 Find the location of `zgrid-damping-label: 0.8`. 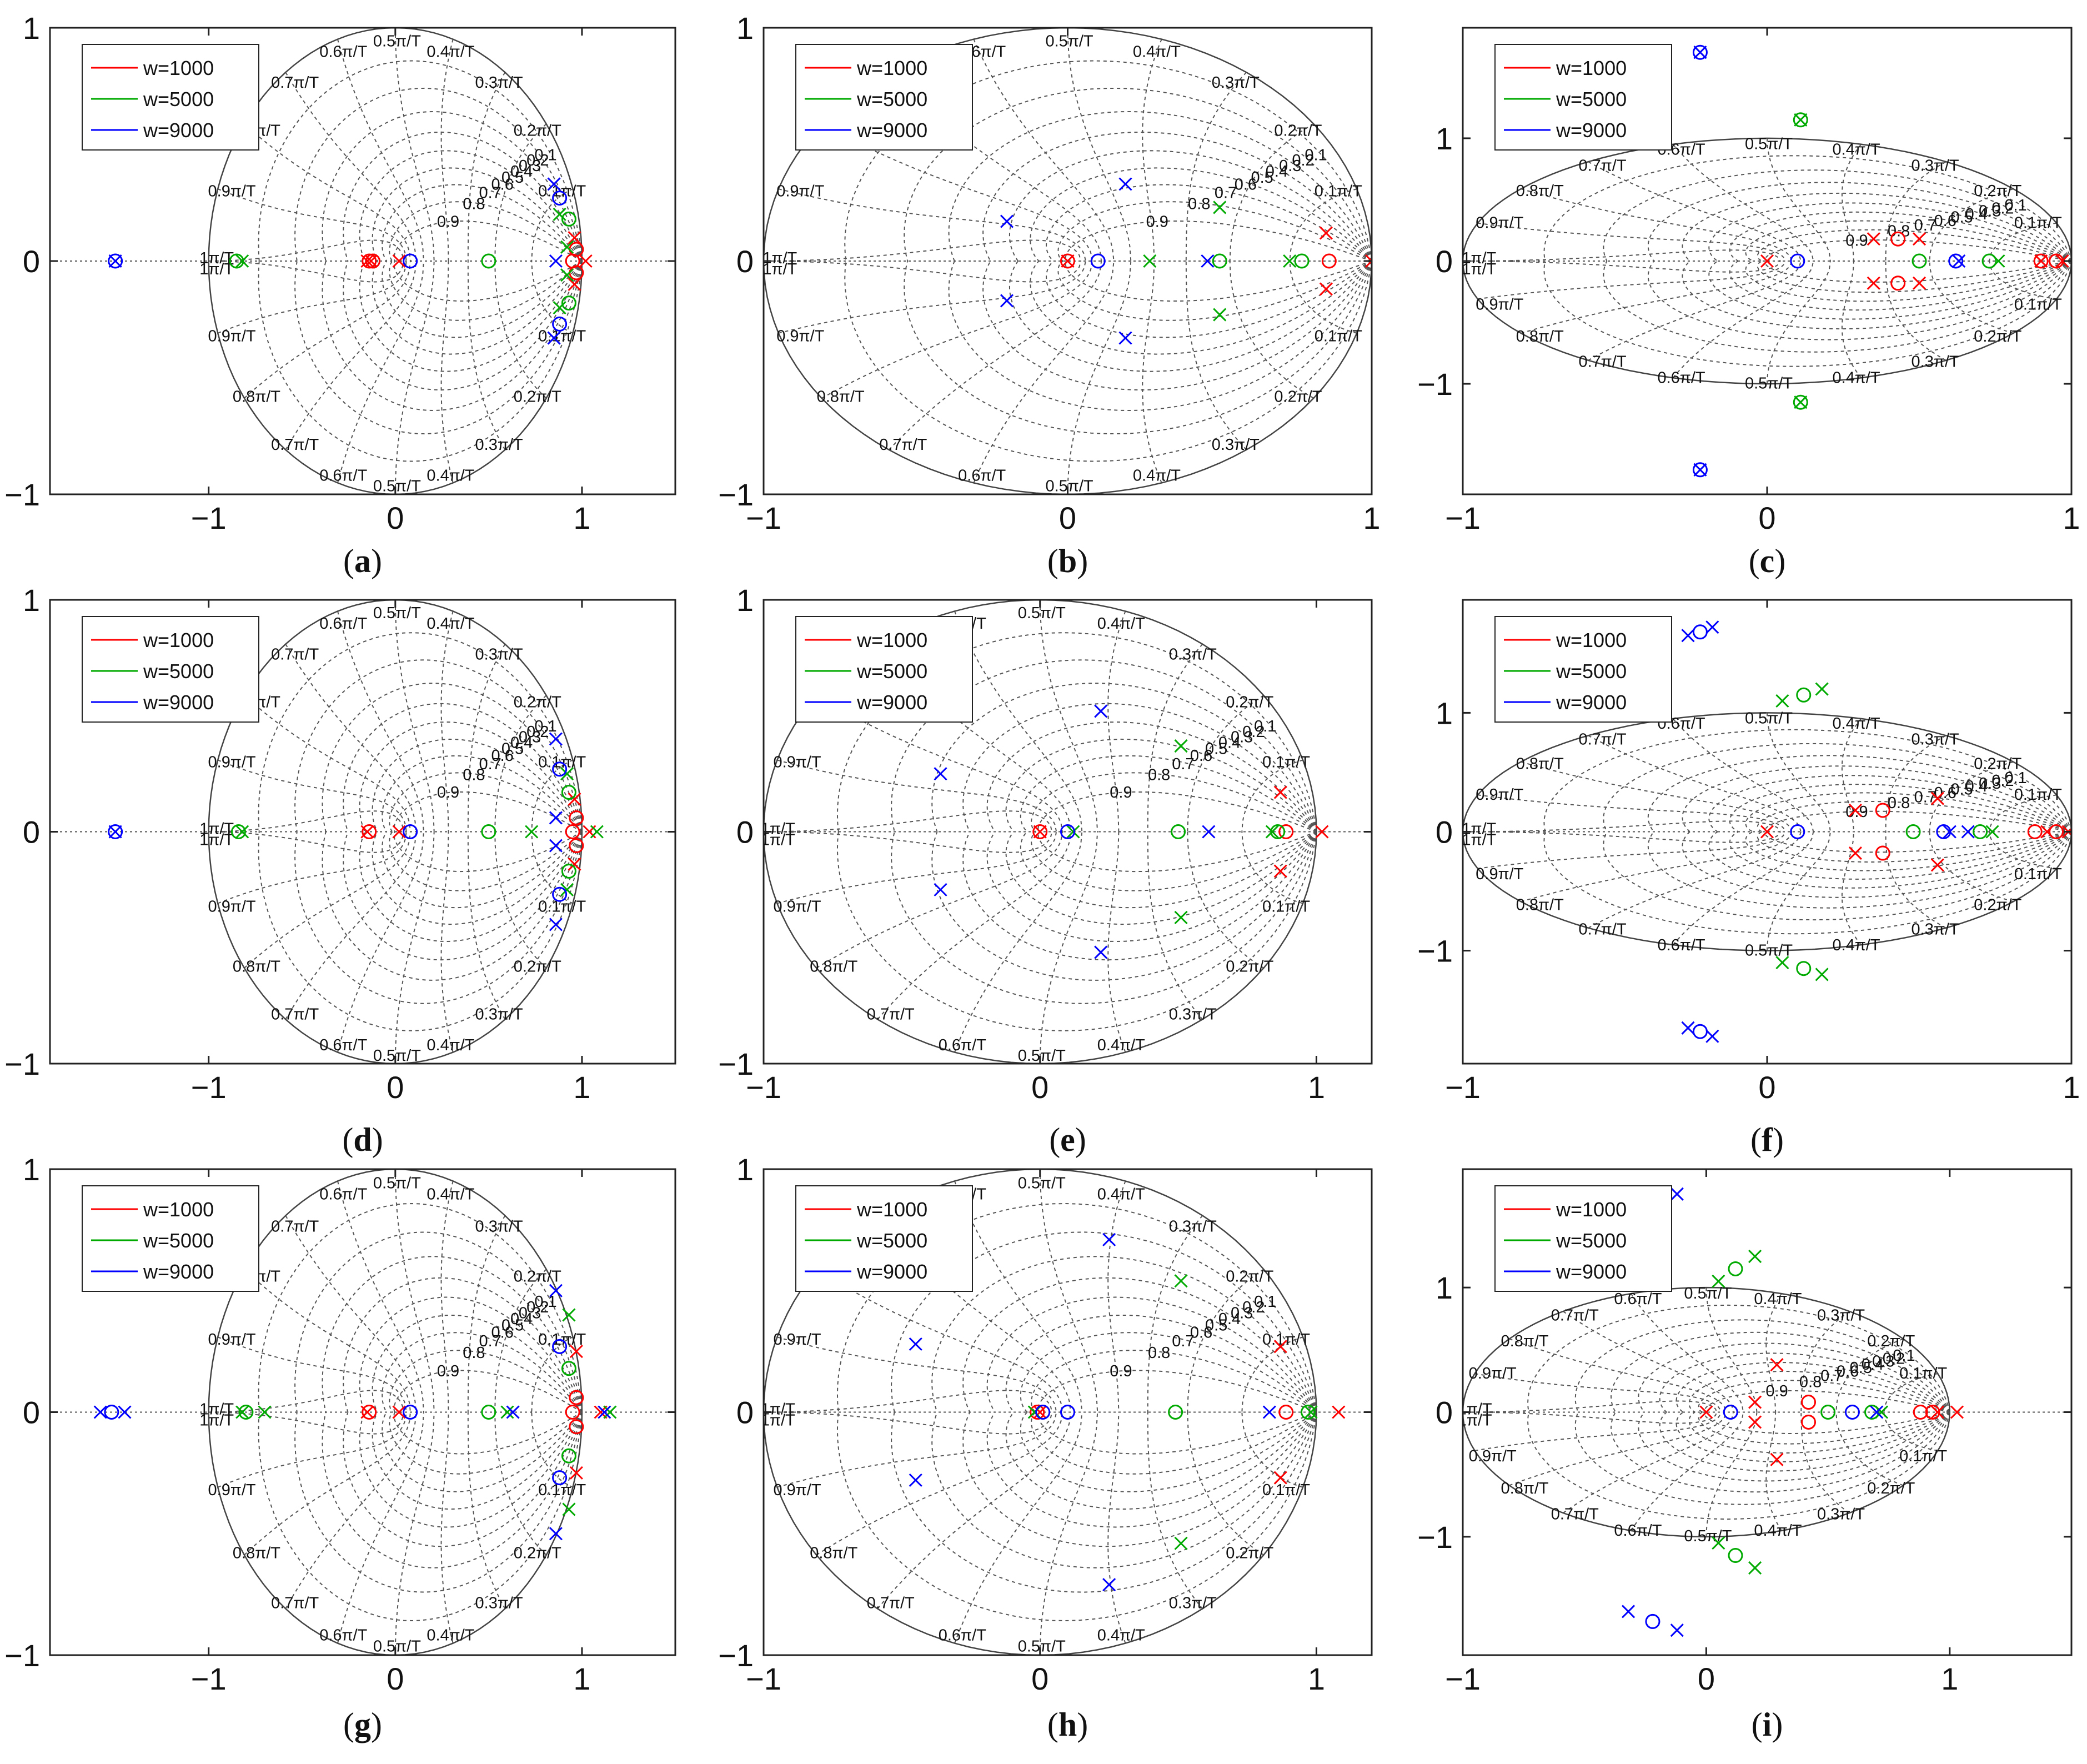

zgrid-damping-label: 0.8 is located at coordinates (1159, 1353).